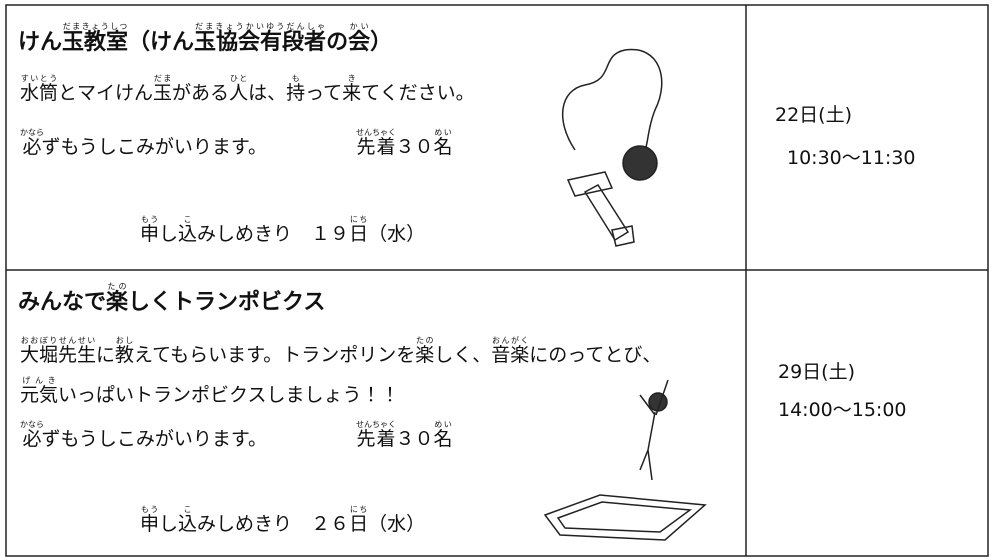 The height and width of the screenshot is (560, 1001). What do you see at coordinates (851, 158) in the screenshot?
I see `event-time: 10:30～11:30` at bounding box center [851, 158].